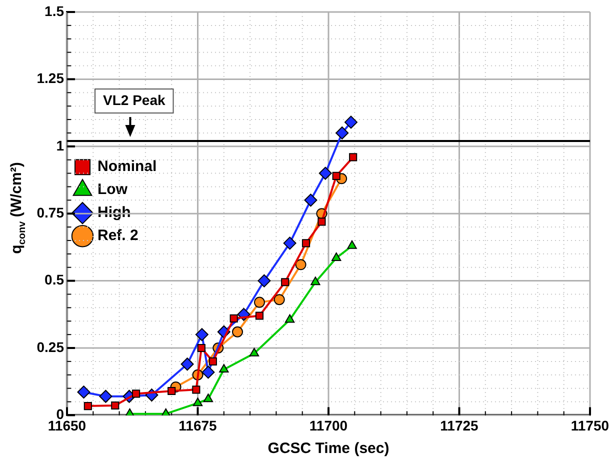  Describe the element at coordinates (54, 280) in the screenshot. I see `y-tick-label: 0.5` at that location.